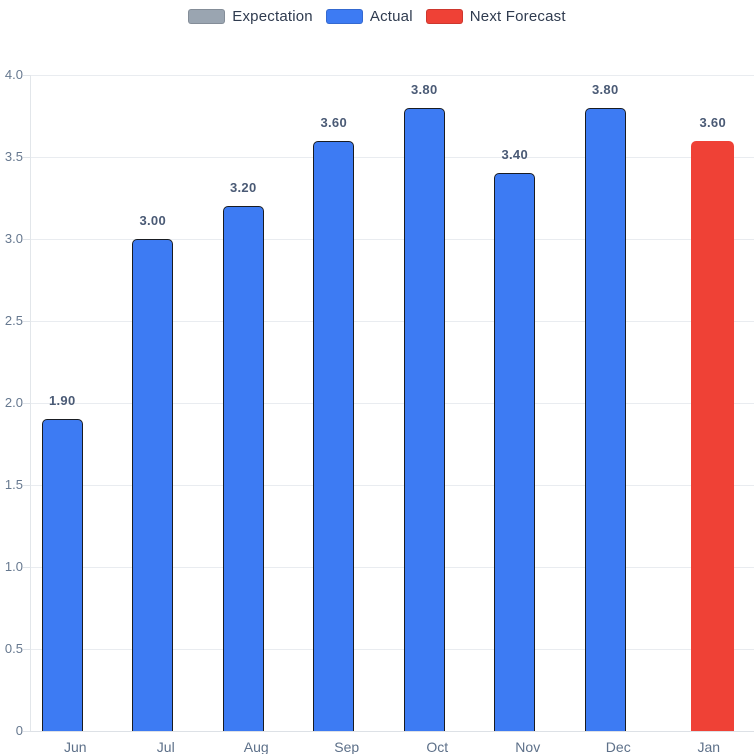  What do you see at coordinates (13, 320) in the screenshot?
I see `y-axis-tick-label: 2.5` at bounding box center [13, 320].